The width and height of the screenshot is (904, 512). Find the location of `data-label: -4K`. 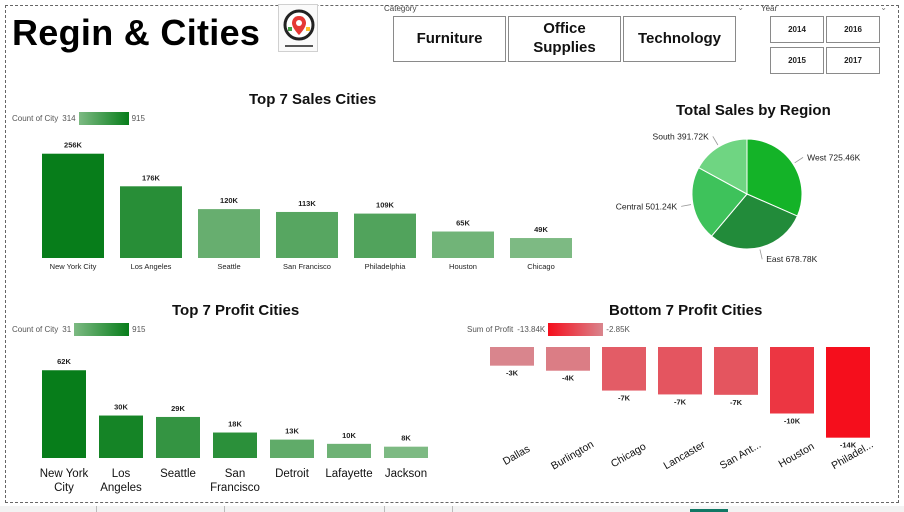

data-label: -4K is located at coordinates (568, 378).